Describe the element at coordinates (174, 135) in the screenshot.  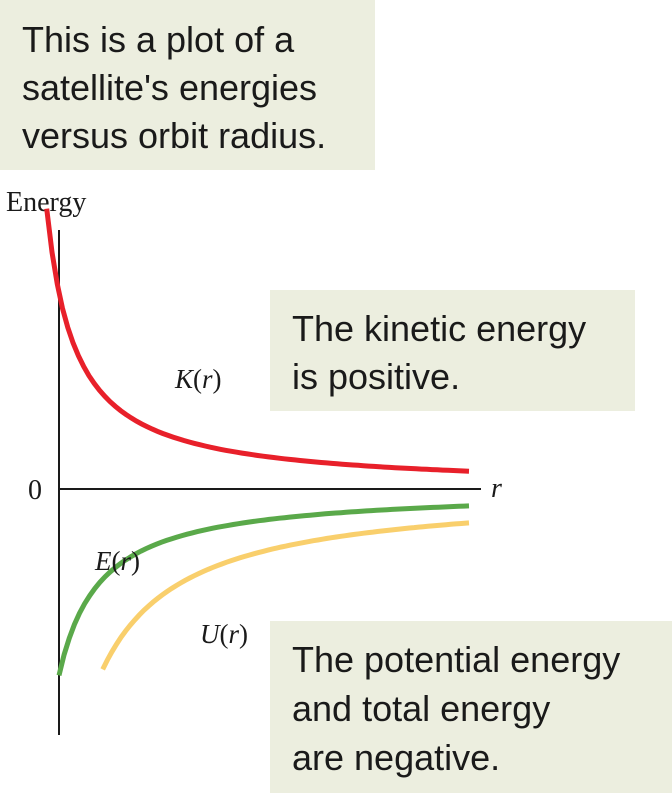
I see `callout-top-line: versus orbit radius.` at that location.